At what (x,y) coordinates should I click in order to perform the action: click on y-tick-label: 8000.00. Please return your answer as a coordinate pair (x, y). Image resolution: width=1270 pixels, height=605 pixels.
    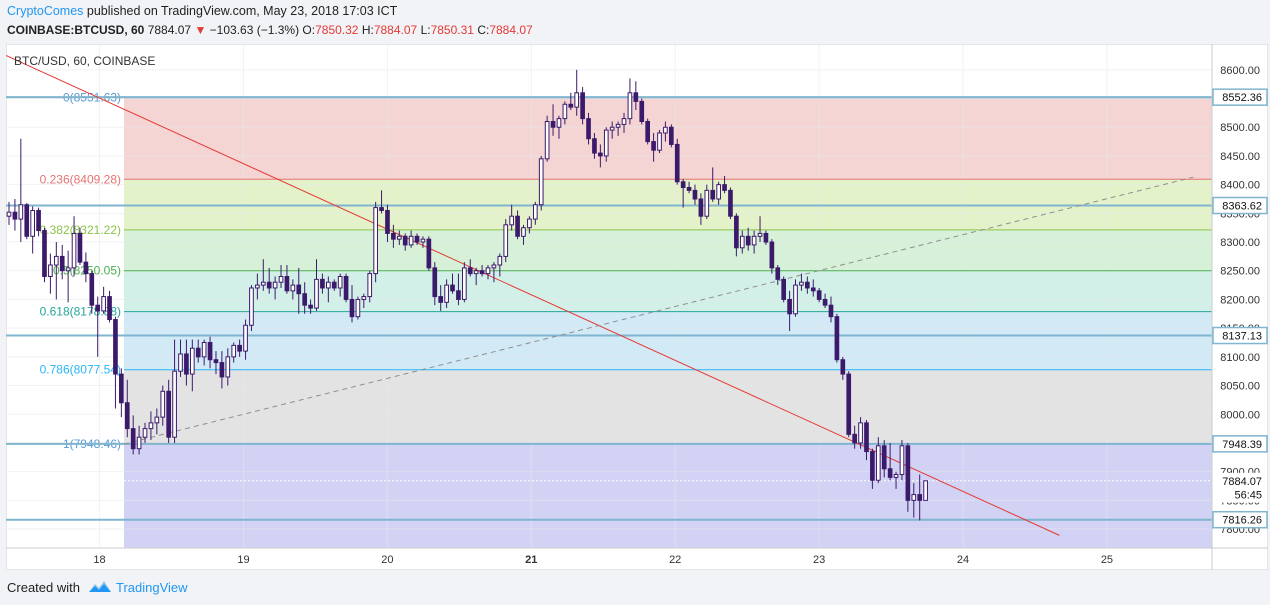
    Looking at the image, I should click on (1240, 415).